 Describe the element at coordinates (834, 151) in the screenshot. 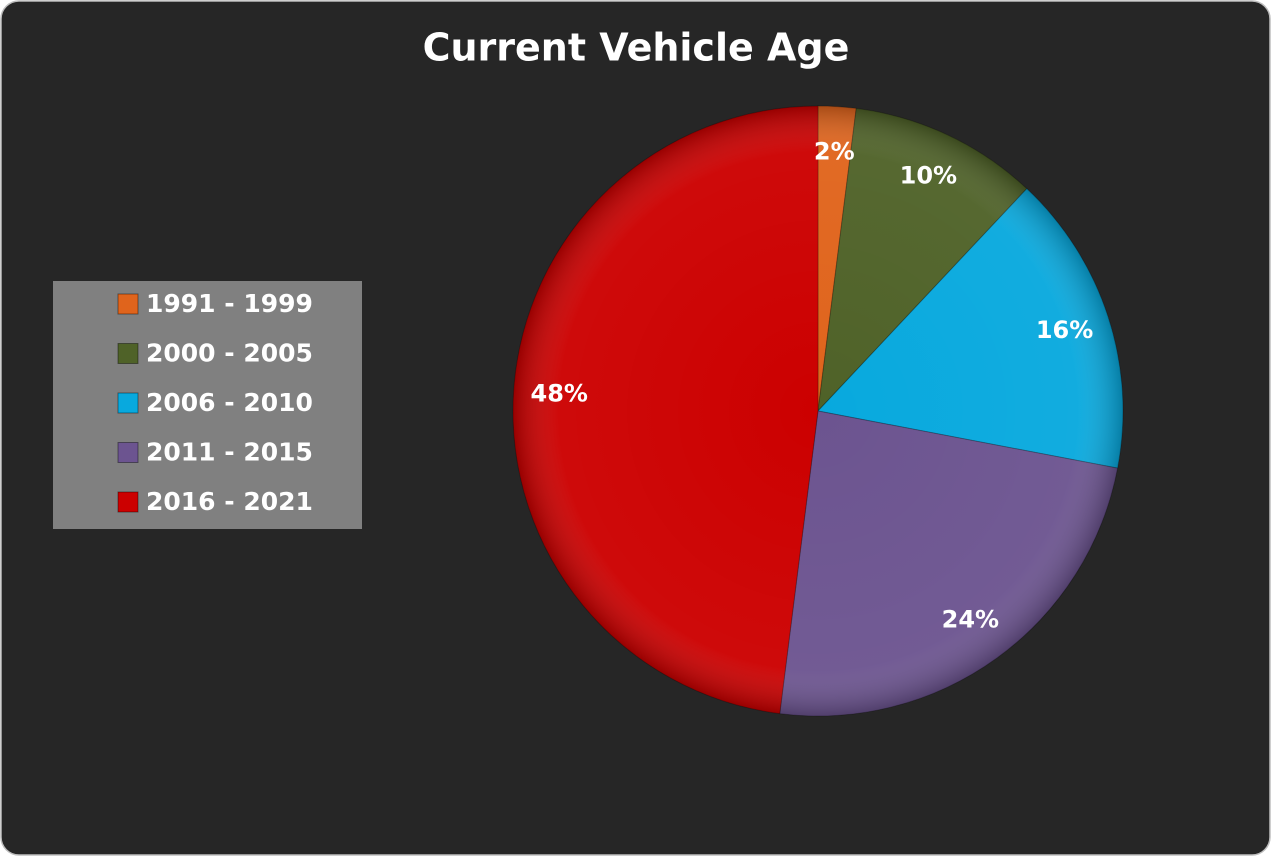

I see `data-label: 2%` at that location.